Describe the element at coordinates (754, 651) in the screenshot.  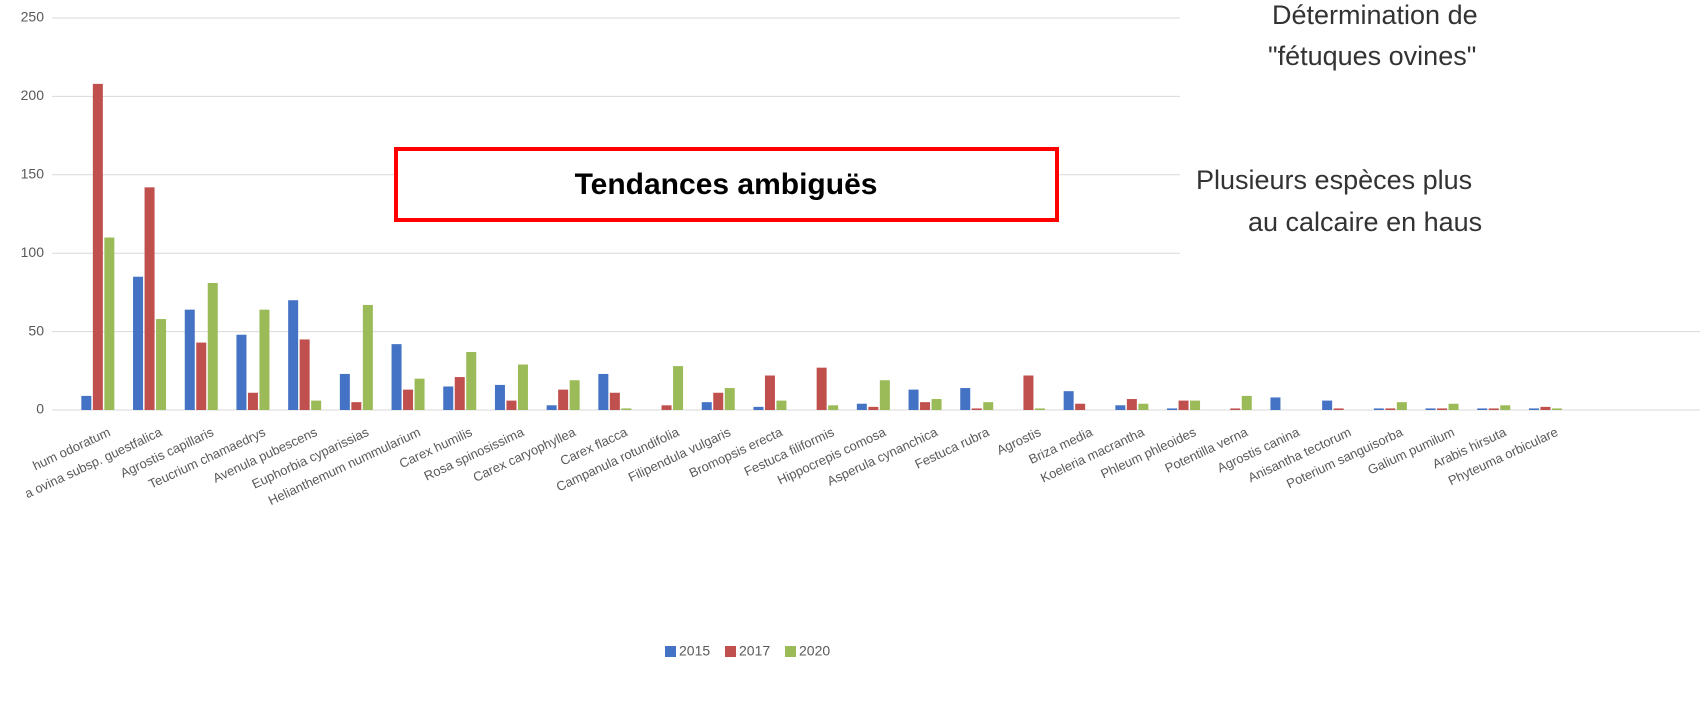
I see `legend-label: 2017` at that location.